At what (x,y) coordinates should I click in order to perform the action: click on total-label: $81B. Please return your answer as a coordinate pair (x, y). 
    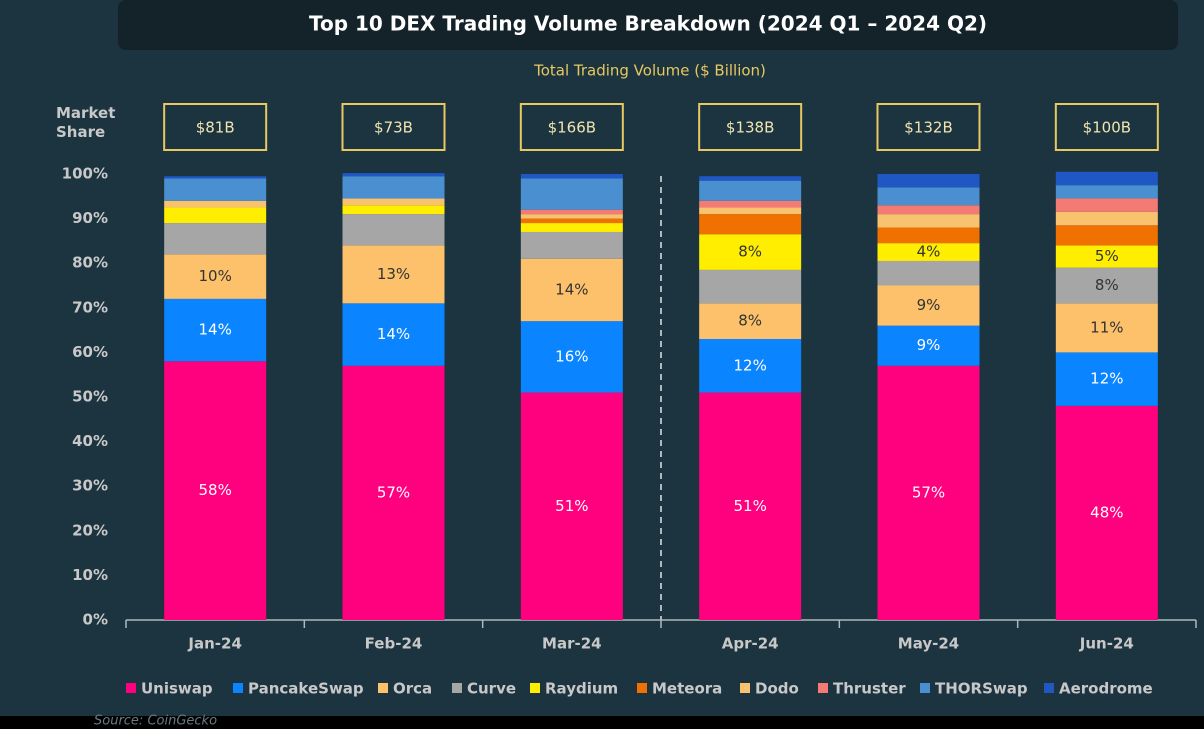
    Looking at the image, I should click on (215, 128).